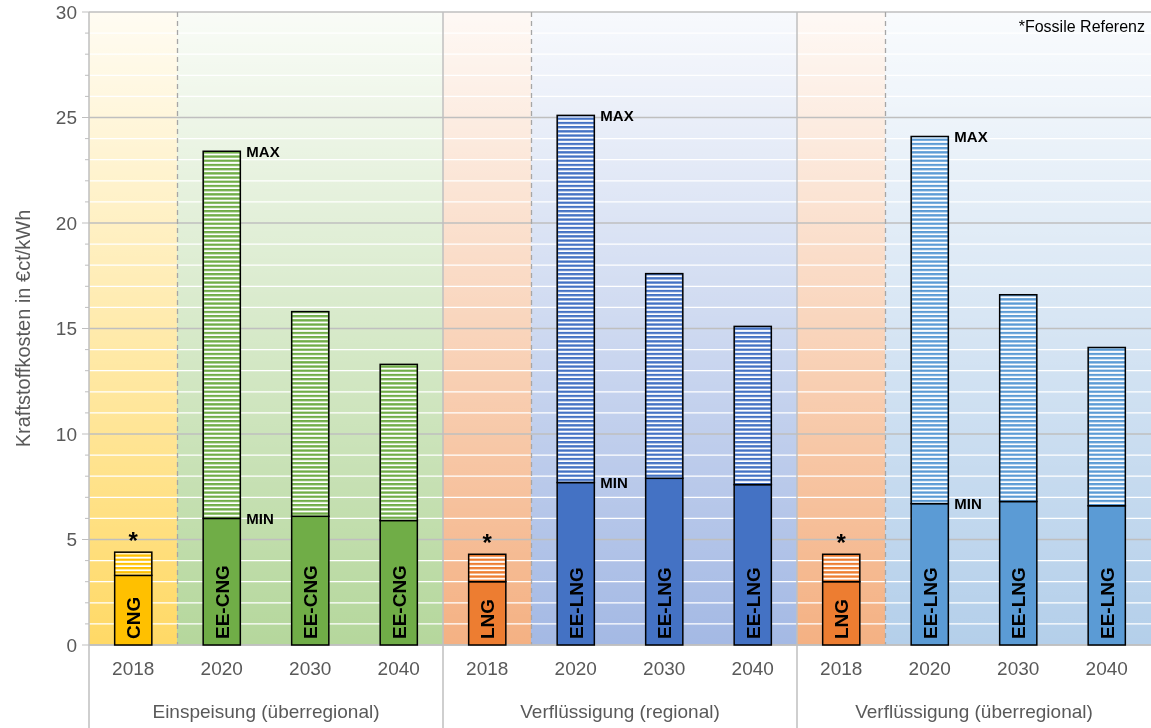 This screenshot has width=1151, height=728. I want to click on annotation: *Fossile Referenz, so click(1081, 26).